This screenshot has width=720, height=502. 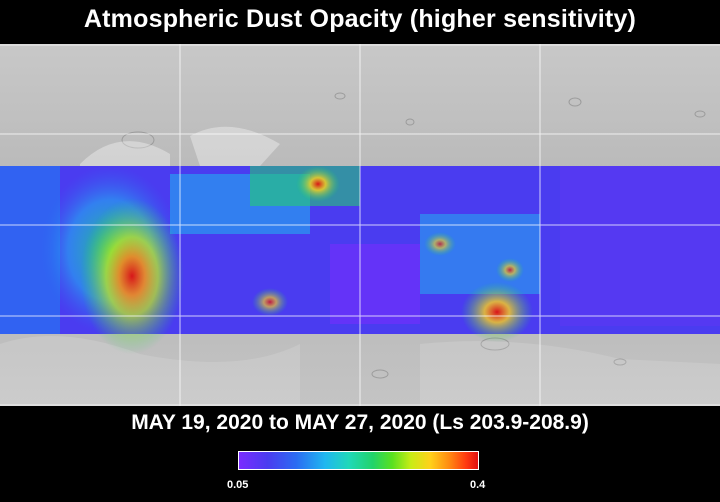 I want to click on hot-spot-tharsis, so click(x=132, y=276).